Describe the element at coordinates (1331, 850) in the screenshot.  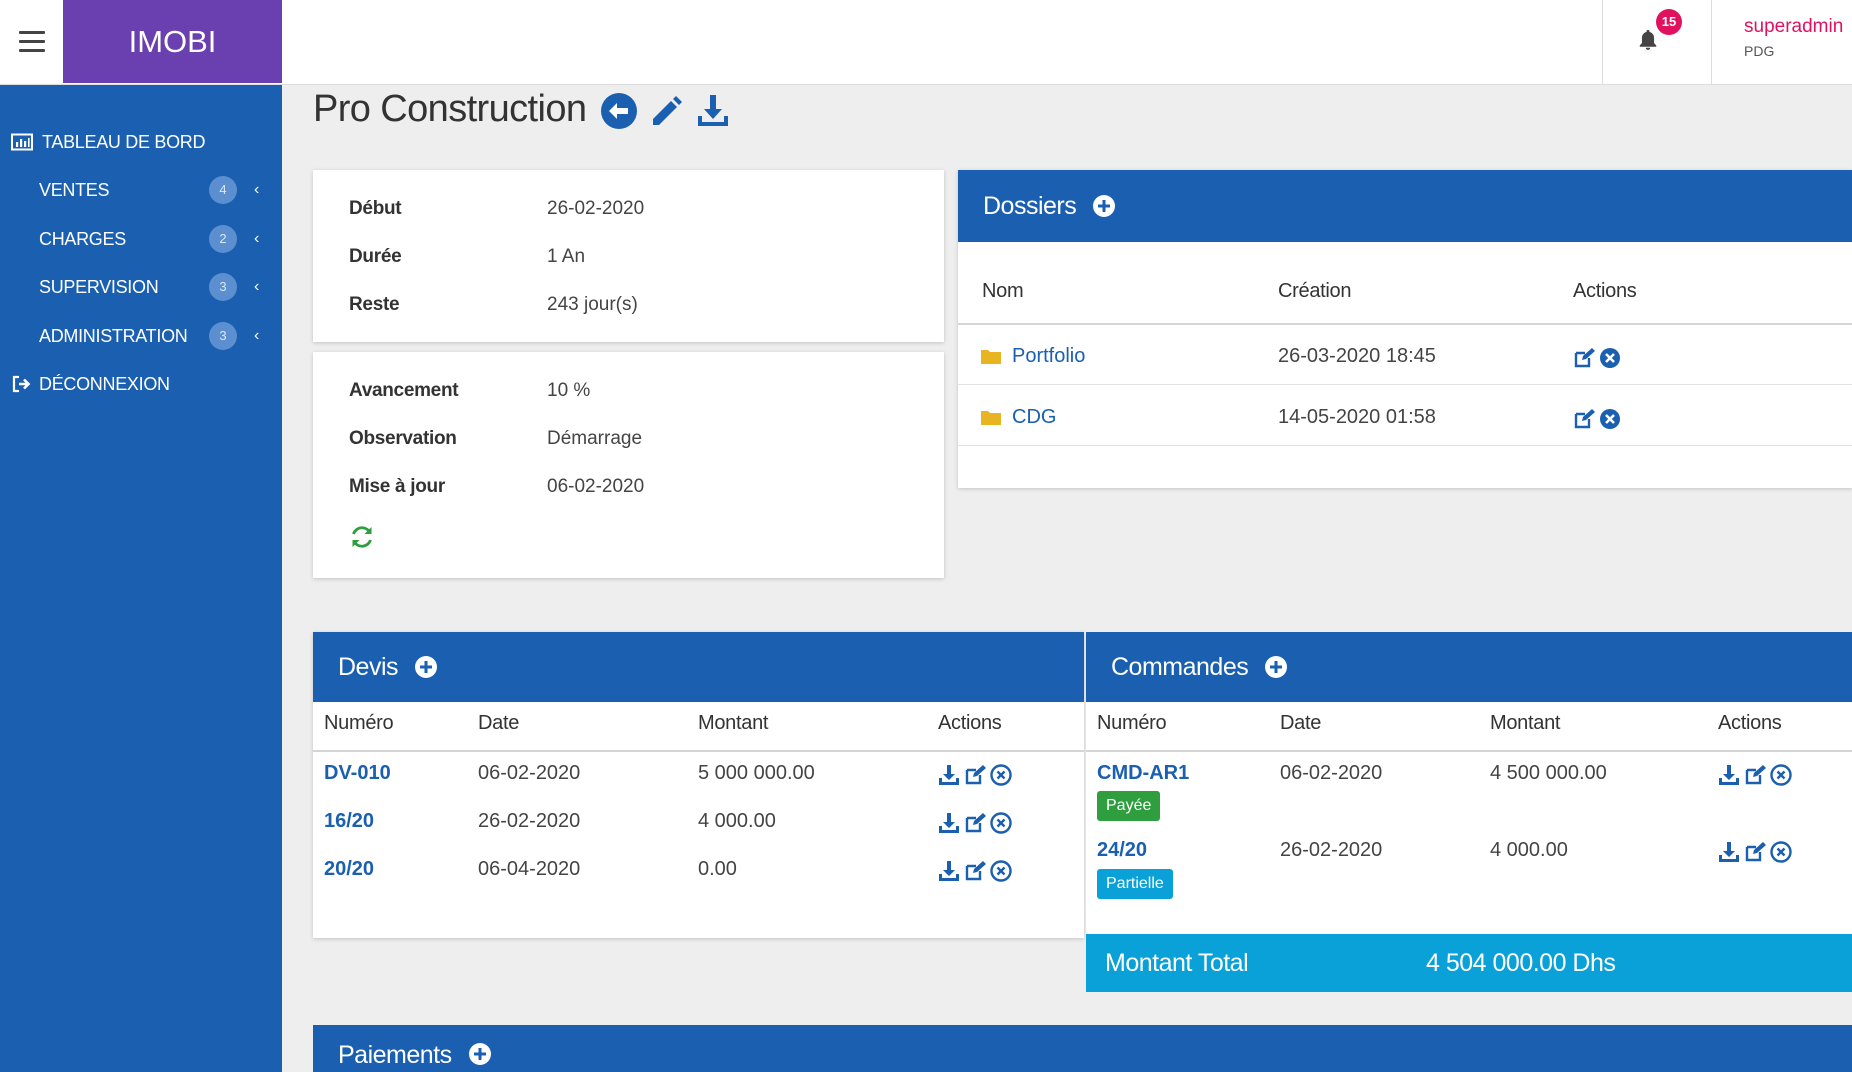
I see `commande-date: 26-02-2020` at that location.